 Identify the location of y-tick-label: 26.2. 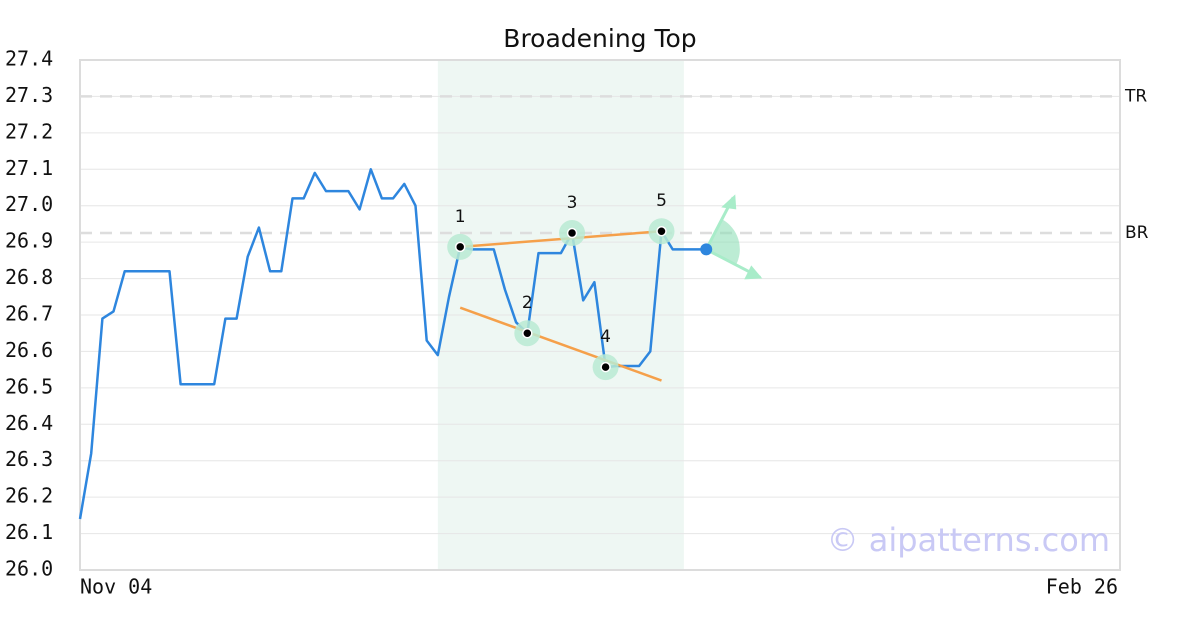
(29, 496).